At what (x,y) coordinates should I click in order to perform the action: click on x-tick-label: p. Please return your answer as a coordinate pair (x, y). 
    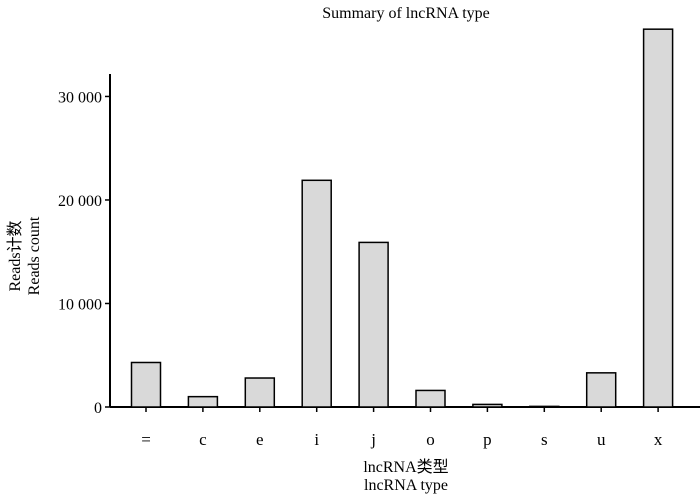
    Looking at the image, I should click on (487, 439).